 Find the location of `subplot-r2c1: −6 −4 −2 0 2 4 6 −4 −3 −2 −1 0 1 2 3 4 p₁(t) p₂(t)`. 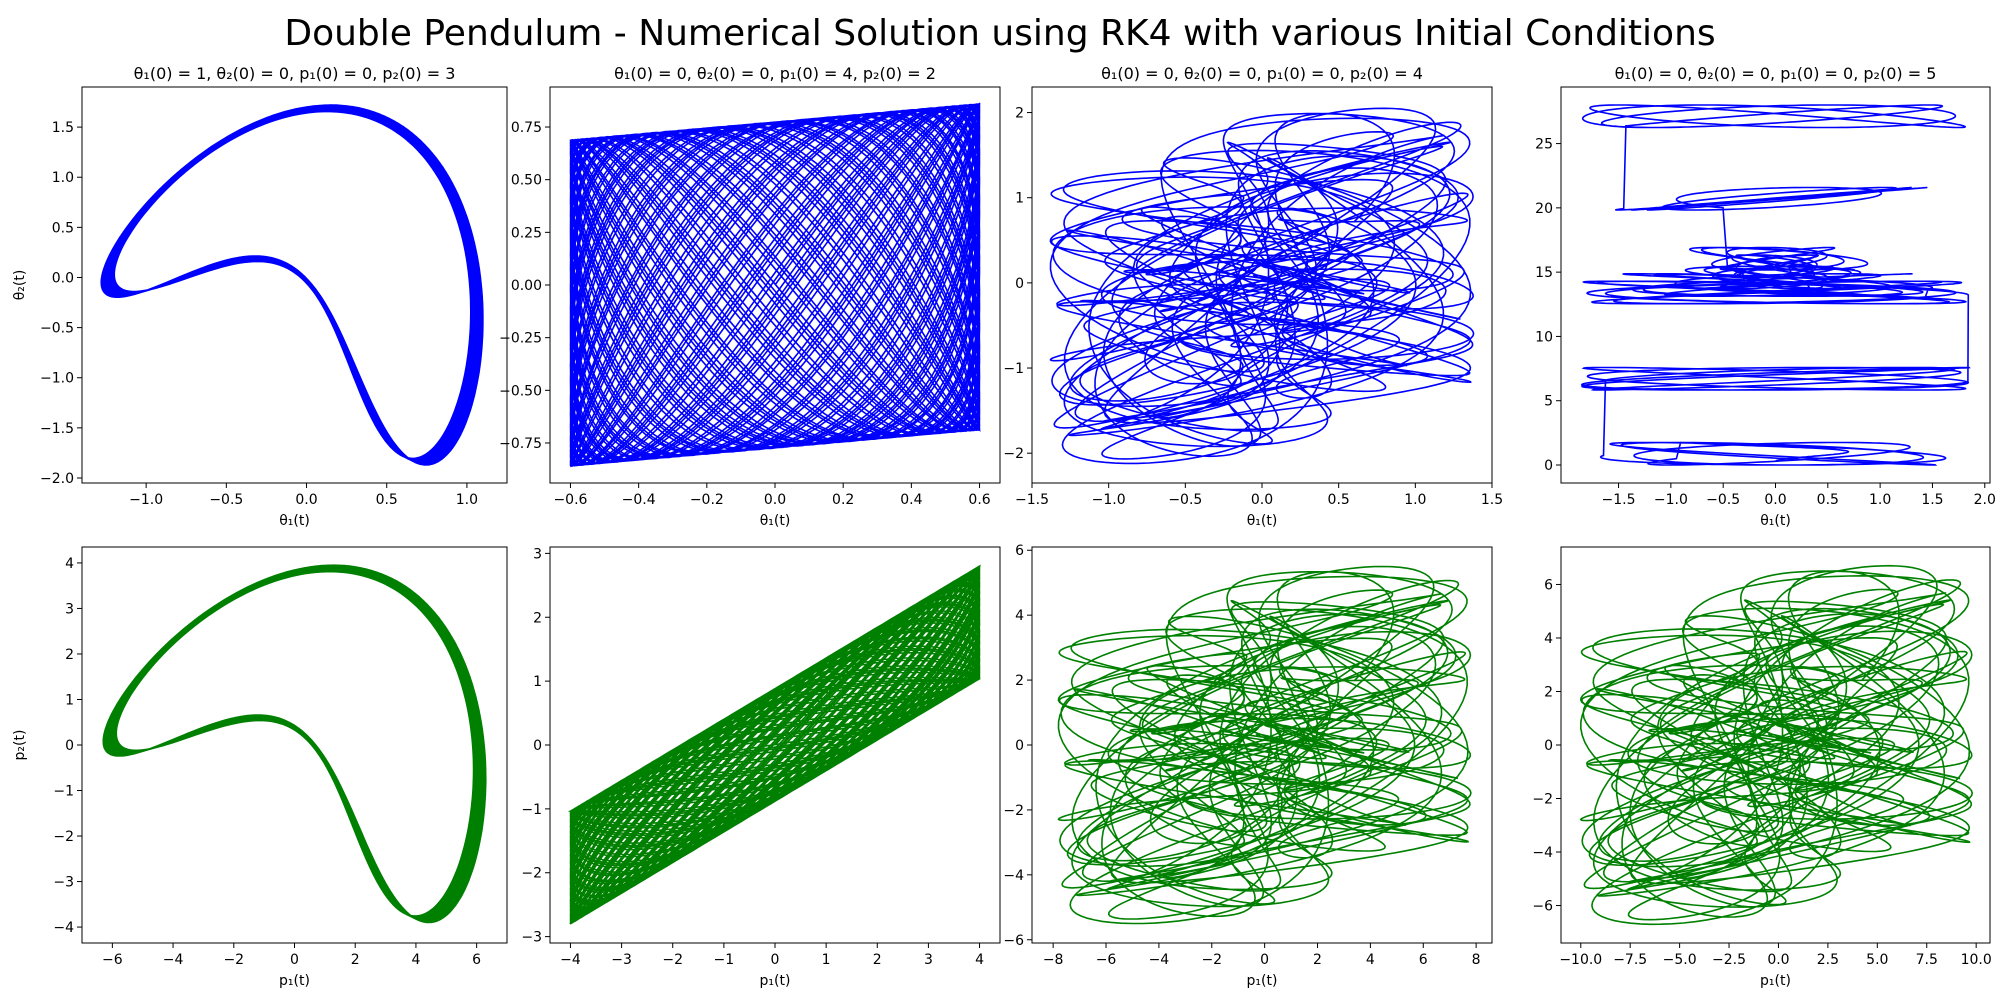

subplot-r2c1: −6 −4 −2 0 2 4 6 −4 −3 −2 −1 0 1 2 3 4 p₁(t) p₂(t) is located at coordinates (260, 767).